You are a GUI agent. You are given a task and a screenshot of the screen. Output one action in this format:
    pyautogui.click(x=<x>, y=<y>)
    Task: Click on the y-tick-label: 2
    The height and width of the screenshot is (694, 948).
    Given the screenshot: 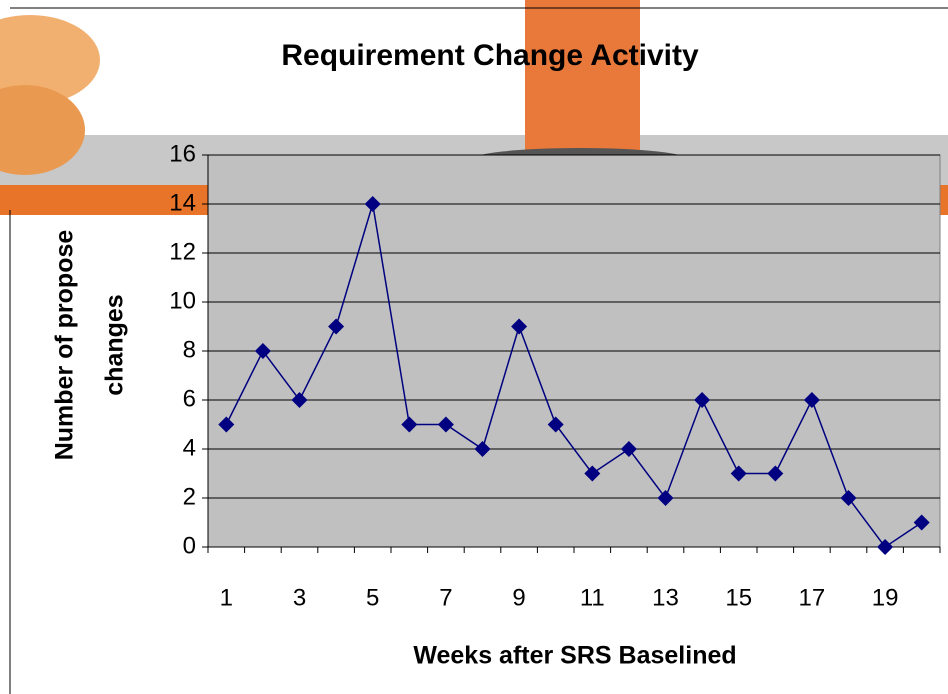 What is the action you would take?
    pyautogui.click(x=189, y=496)
    